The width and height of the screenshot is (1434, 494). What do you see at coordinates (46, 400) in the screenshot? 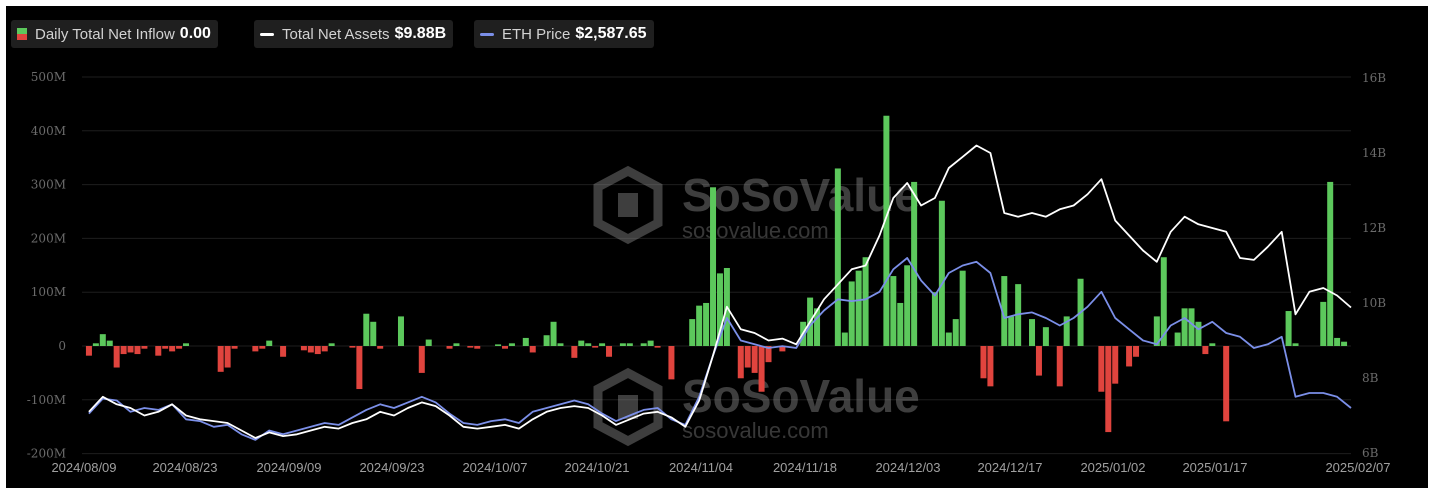
I see `y-left-tick-label: -100M` at bounding box center [46, 400].